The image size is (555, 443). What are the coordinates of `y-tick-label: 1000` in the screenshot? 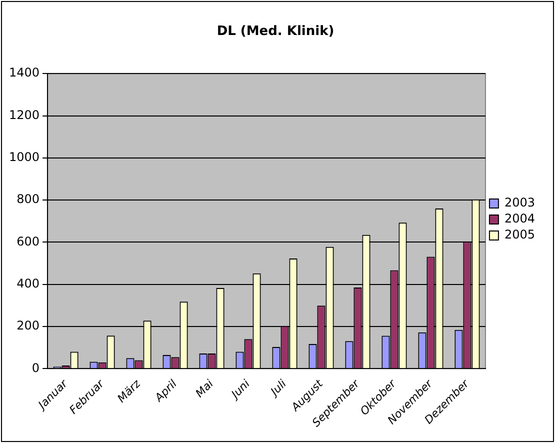 It's located at (24, 157).